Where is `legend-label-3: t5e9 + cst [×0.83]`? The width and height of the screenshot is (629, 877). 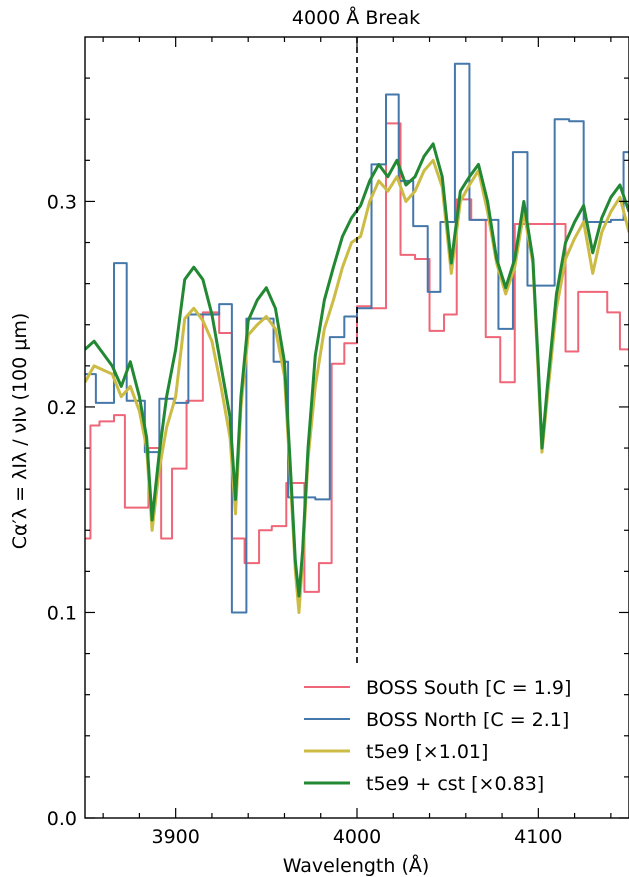 legend-label-3: t5e9 + cst [×0.83] is located at coordinates (455, 784).